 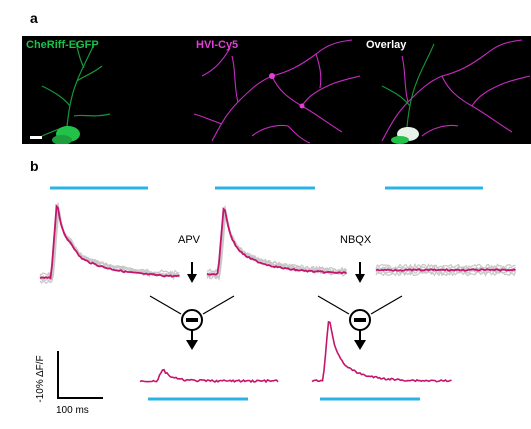 What do you see at coordinates (381, 351) in the screenshot?
I see `difference-trace-nbqx` at bounding box center [381, 351].